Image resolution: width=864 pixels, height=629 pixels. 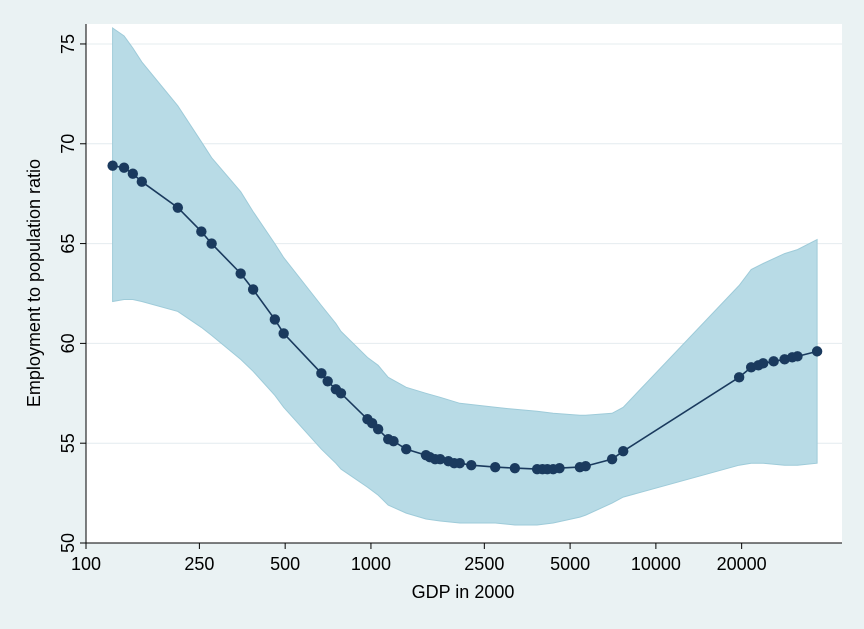 What do you see at coordinates (742, 564) in the screenshot?
I see `x-tick-label: 20000` at bounding box center [742, 564].